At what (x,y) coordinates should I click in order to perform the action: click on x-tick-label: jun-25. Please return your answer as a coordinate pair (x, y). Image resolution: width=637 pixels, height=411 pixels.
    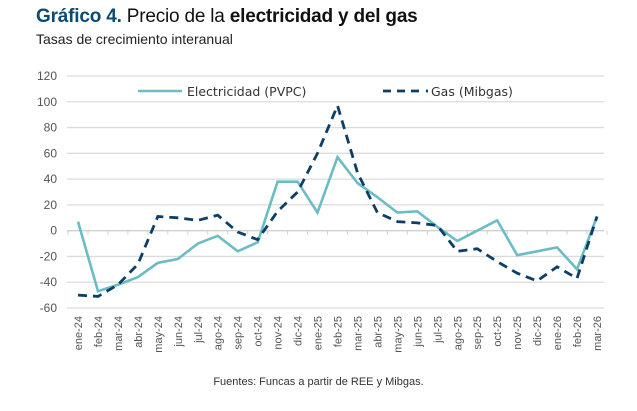
    Looking at the image, I should click on (418, 332).